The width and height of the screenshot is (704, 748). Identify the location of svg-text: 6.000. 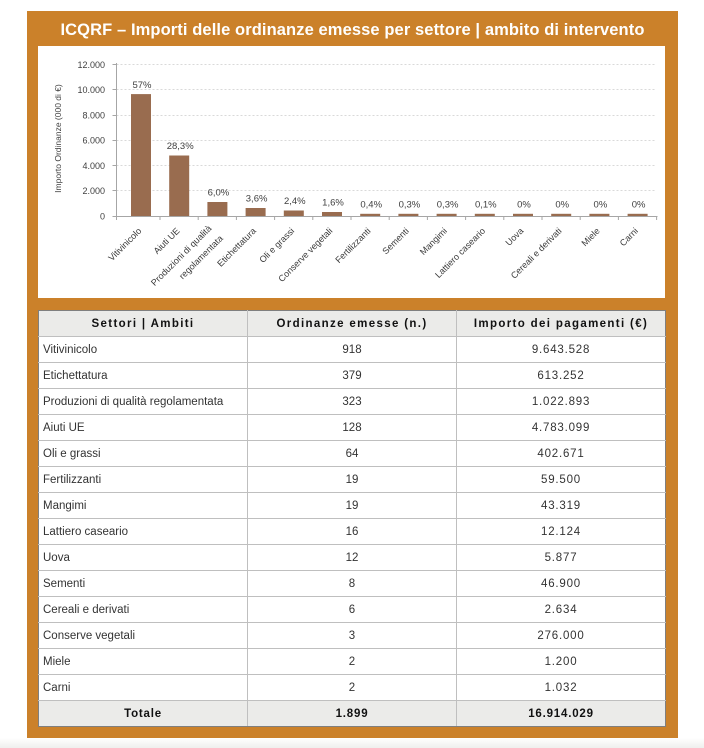
(93, 141).